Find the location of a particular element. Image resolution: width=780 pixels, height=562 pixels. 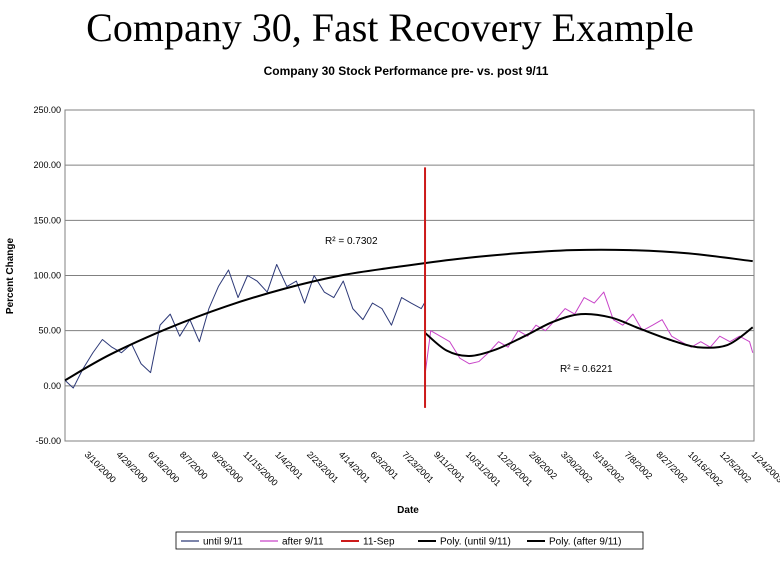

x-tick-label: 2/23/2001 is located at coordinates (322, 466).